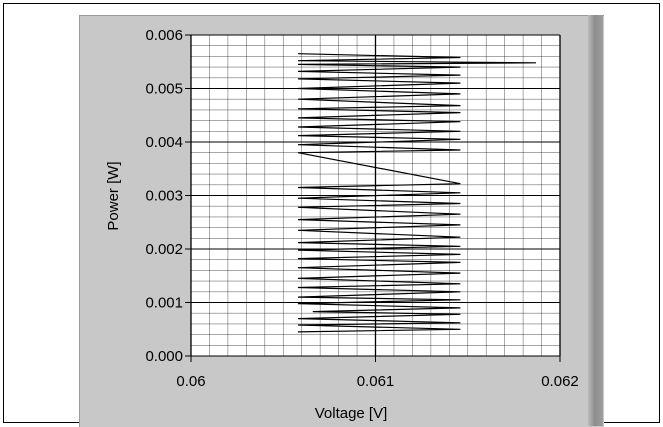 The image size is (663, 427). Describe the element at coordinates (164, 303) in the screenshot. I see `y-tick-label: 0.001` at that location.